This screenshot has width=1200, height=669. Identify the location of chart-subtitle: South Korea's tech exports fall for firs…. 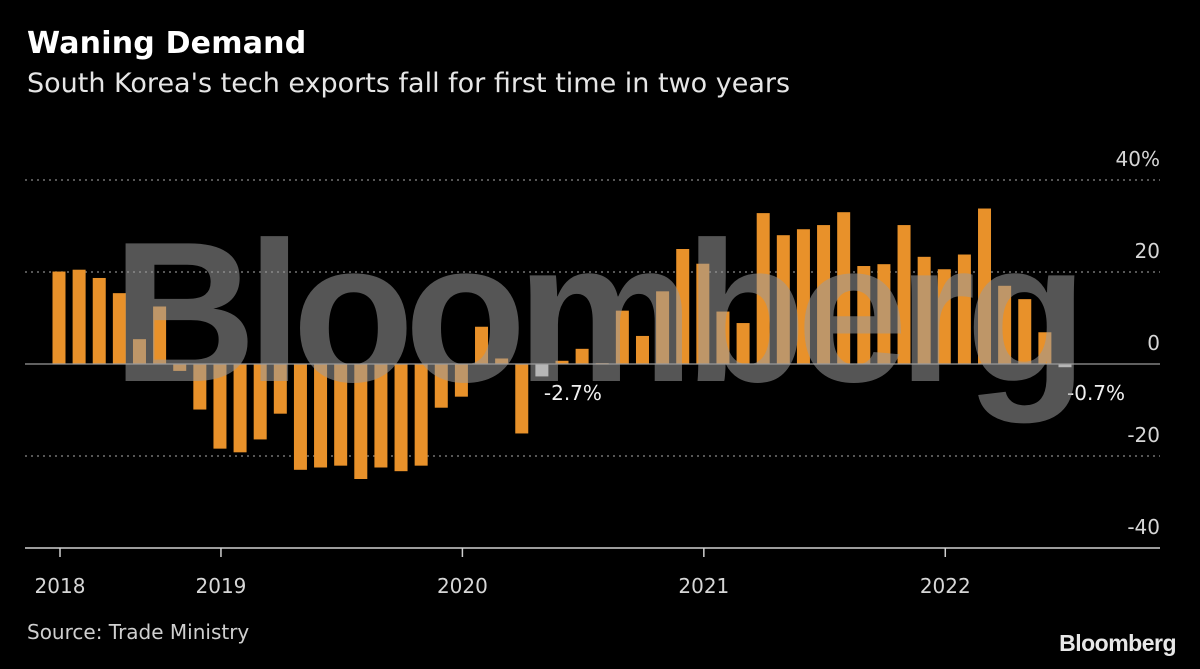
(409, 83).